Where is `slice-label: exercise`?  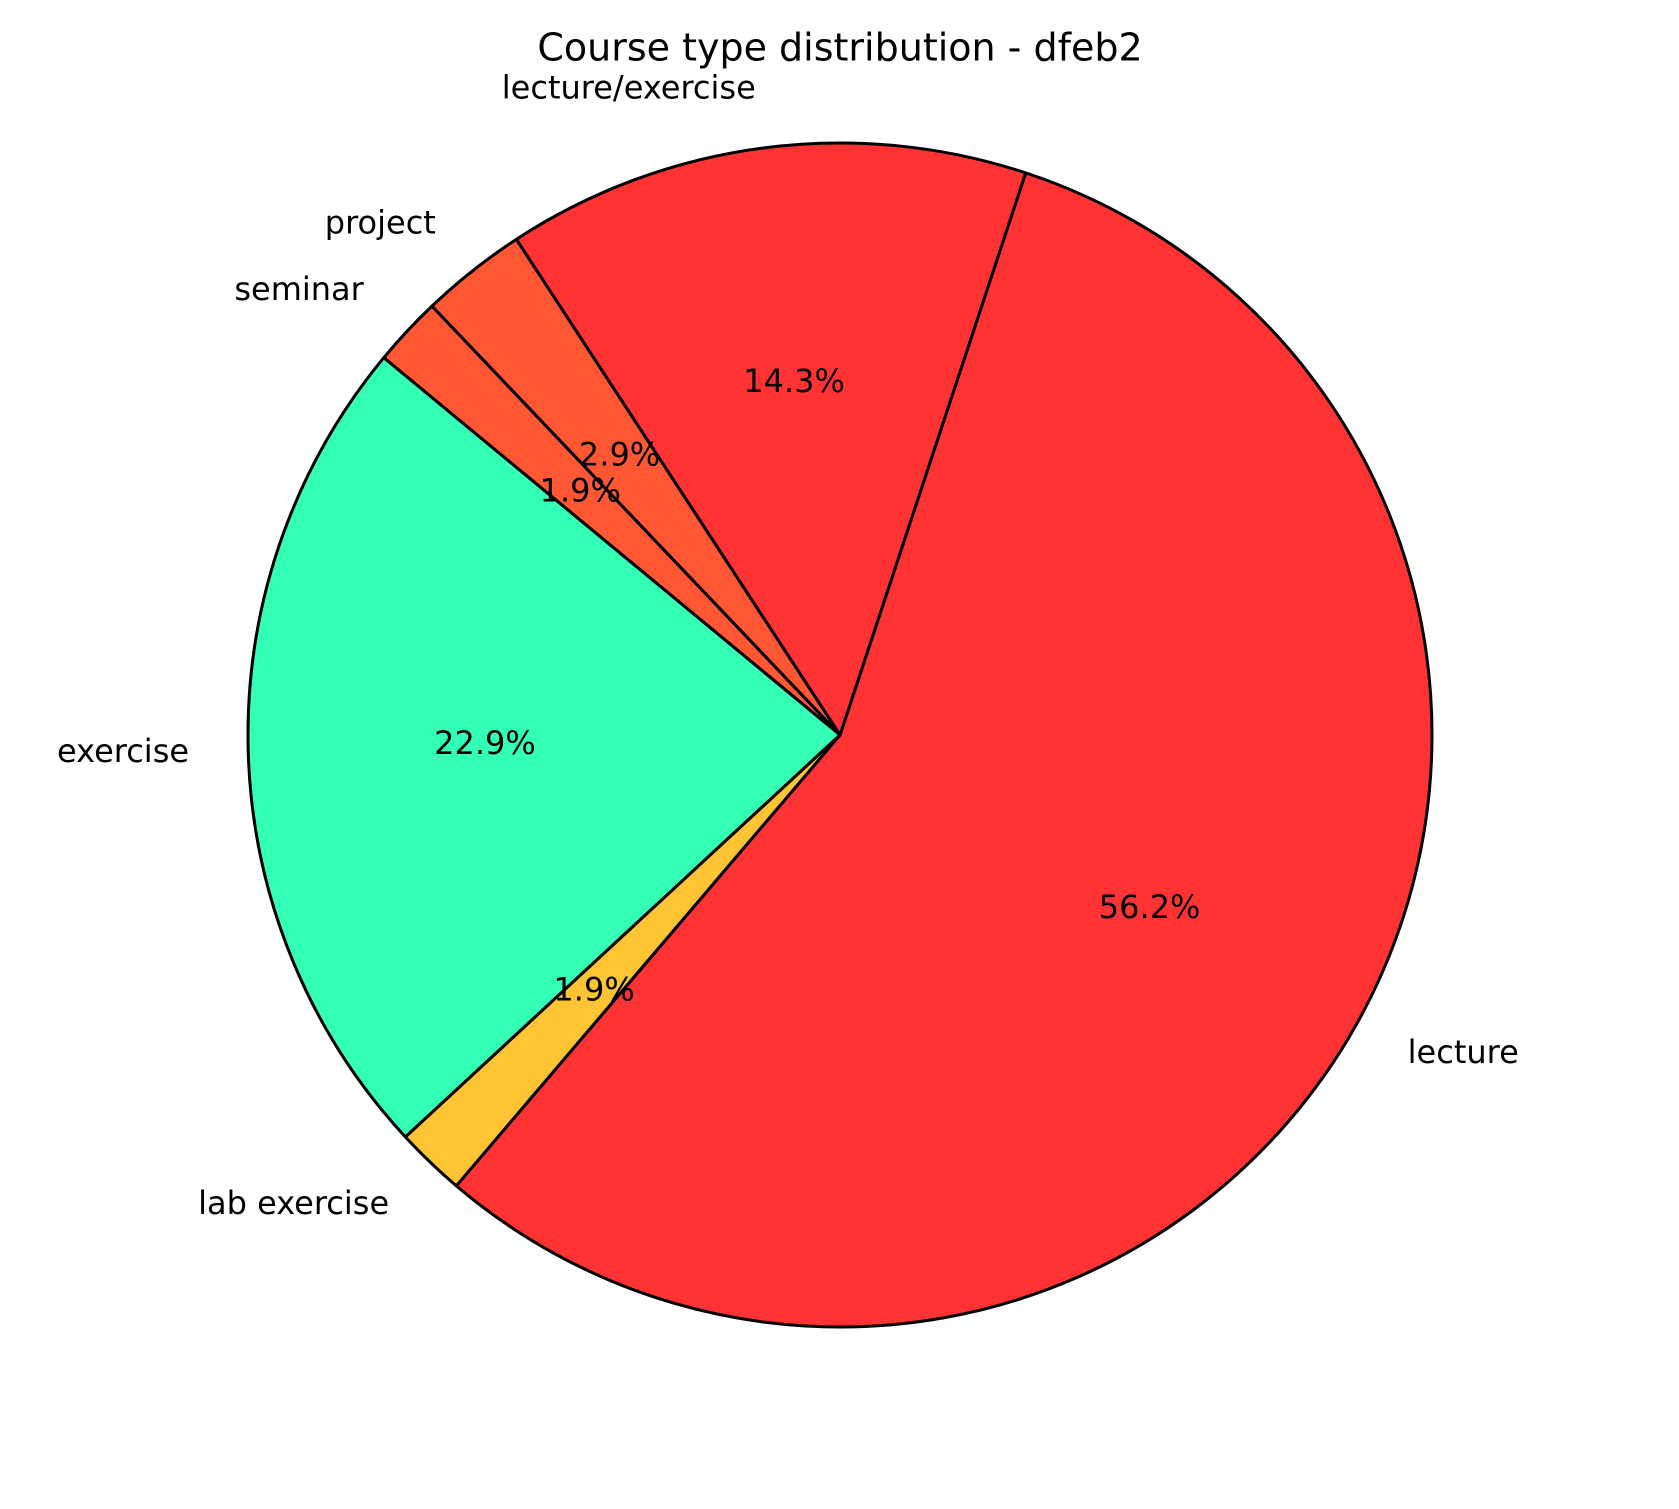
slice-label: exercise is located at coordinates (123, 751).